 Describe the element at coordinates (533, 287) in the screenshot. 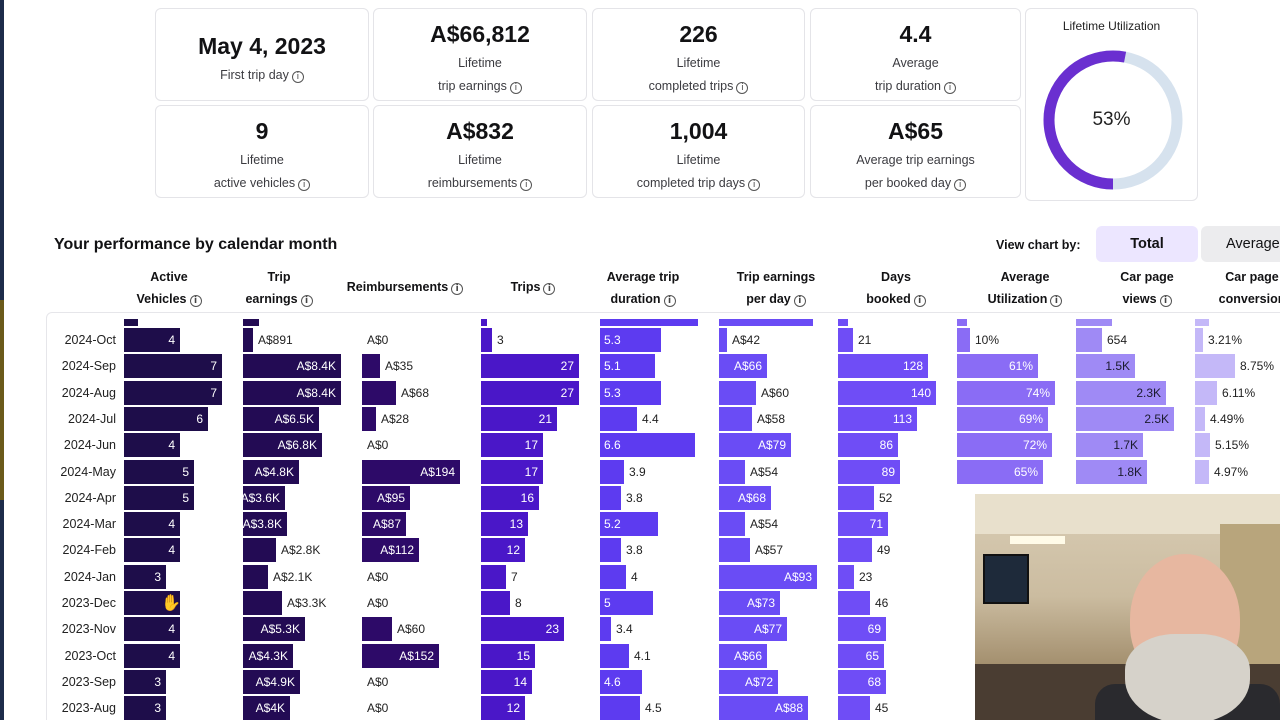

I see `column-header: Trips i` at that location.